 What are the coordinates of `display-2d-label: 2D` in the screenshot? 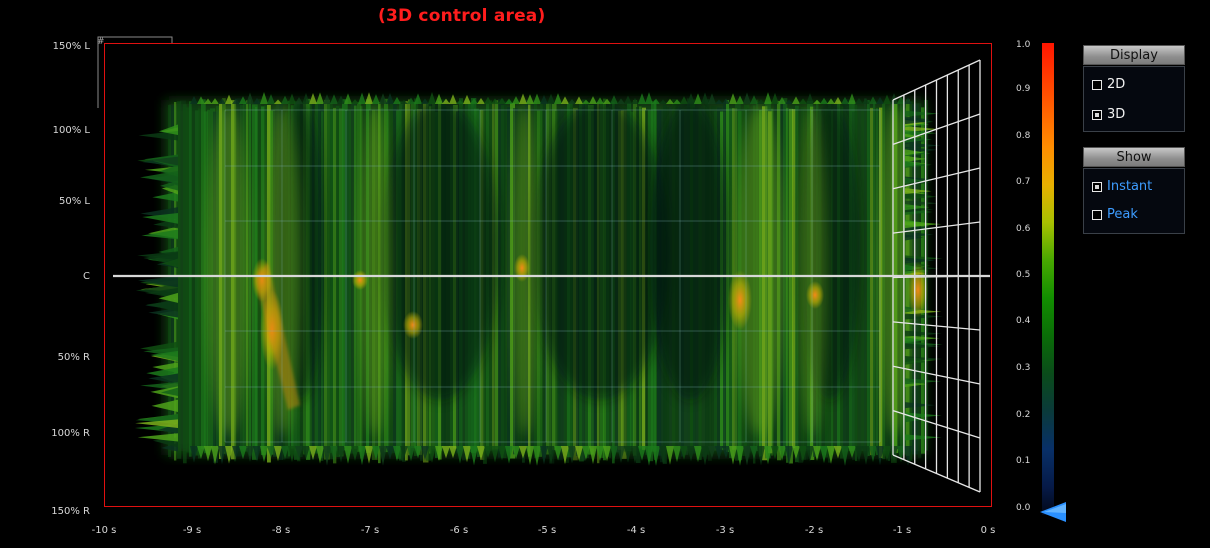 It's located at (1116, 84).